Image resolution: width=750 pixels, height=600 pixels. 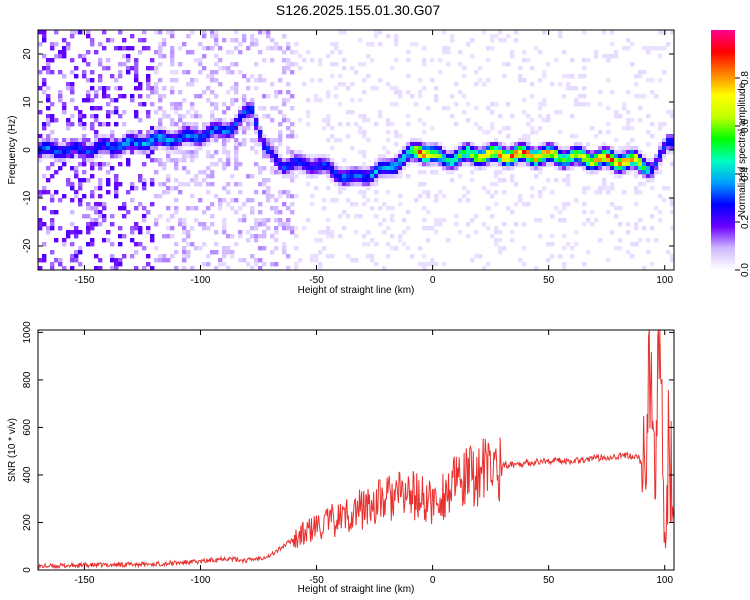 What do you see at coordinates (745, 126) in the screenshot?
I see `colorbar-tick-label: 0.6` at bounding box center [745, 126].